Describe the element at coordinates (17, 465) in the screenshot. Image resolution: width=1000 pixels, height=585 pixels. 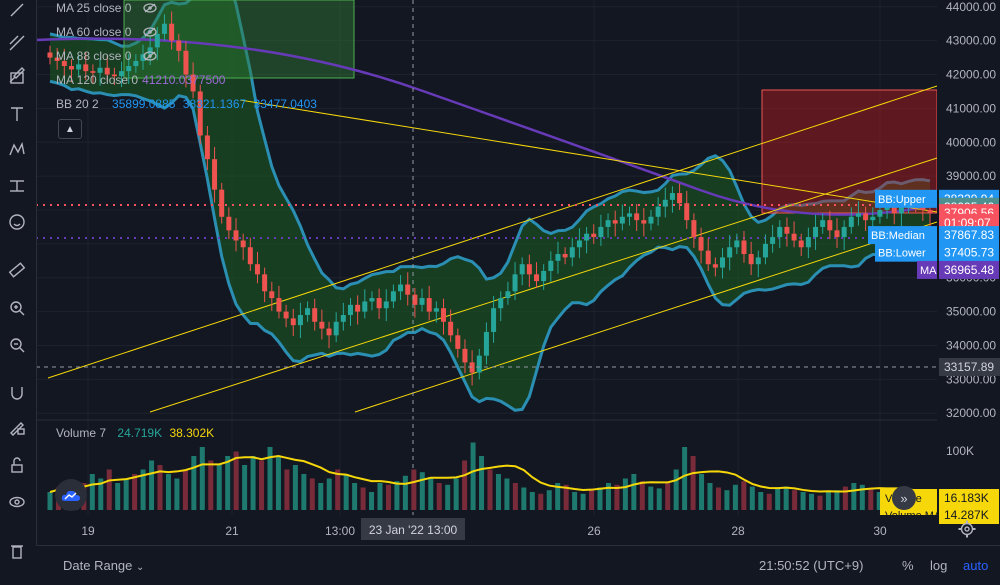
I see `unlock-icon` at that location.